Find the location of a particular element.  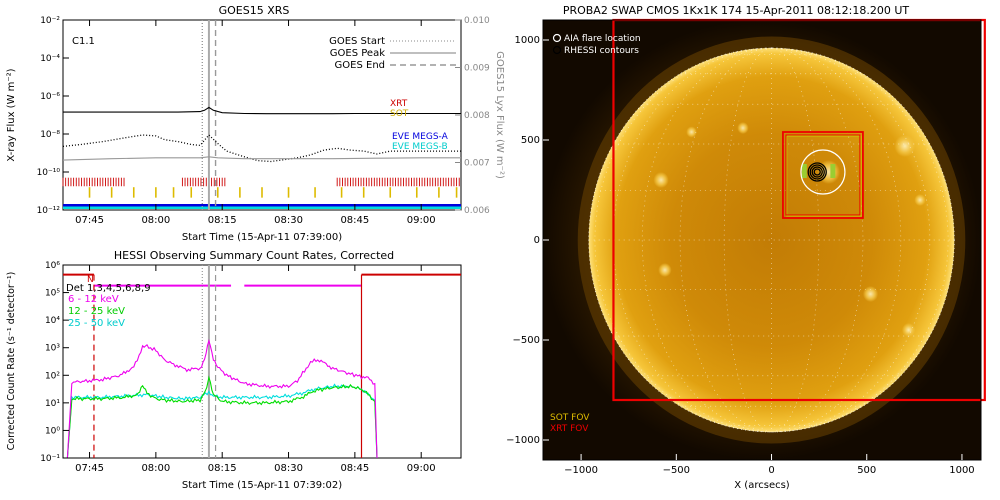

sot-fov-box is located at coordinates (824, 176).